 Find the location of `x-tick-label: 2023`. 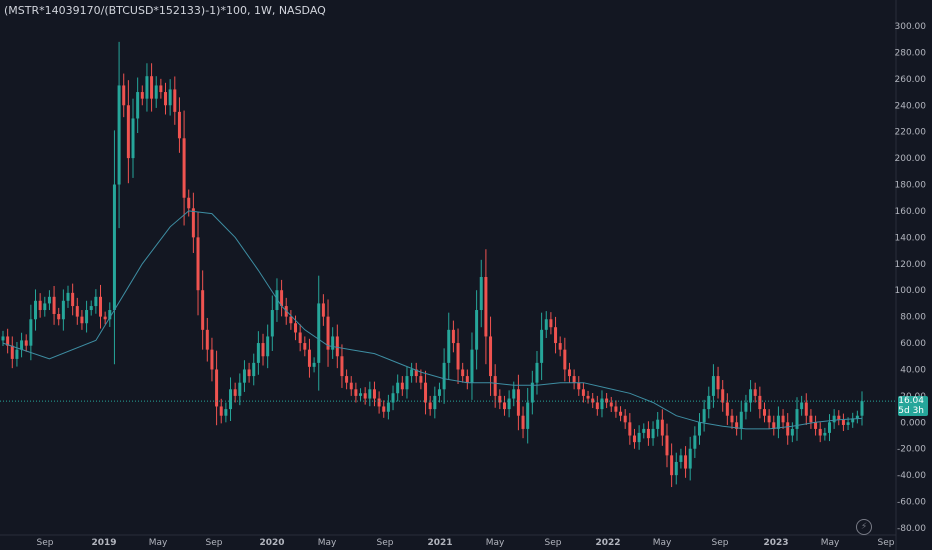

x-tick-label: 2023 is located at coordinates (775, 543).